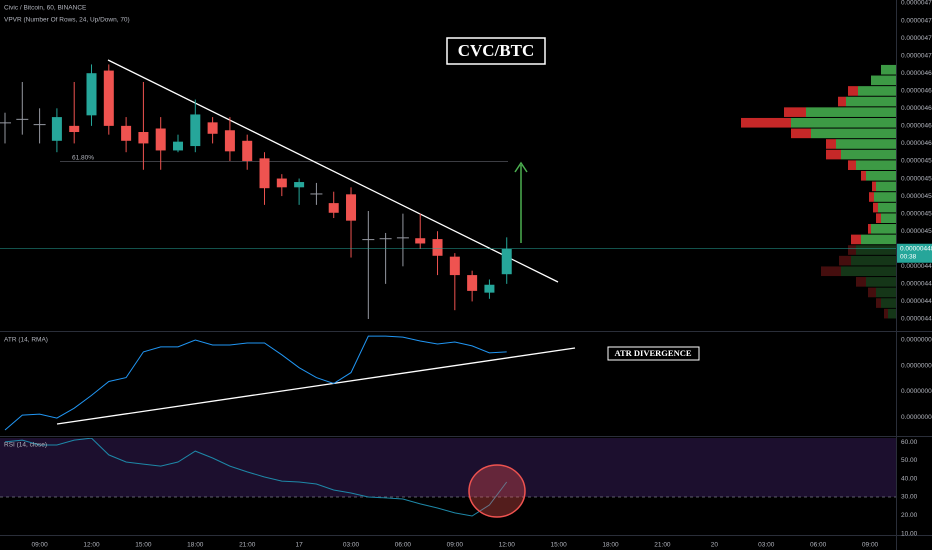  I want to click on y-tick-label: 0.00000476, so click(916, 3).